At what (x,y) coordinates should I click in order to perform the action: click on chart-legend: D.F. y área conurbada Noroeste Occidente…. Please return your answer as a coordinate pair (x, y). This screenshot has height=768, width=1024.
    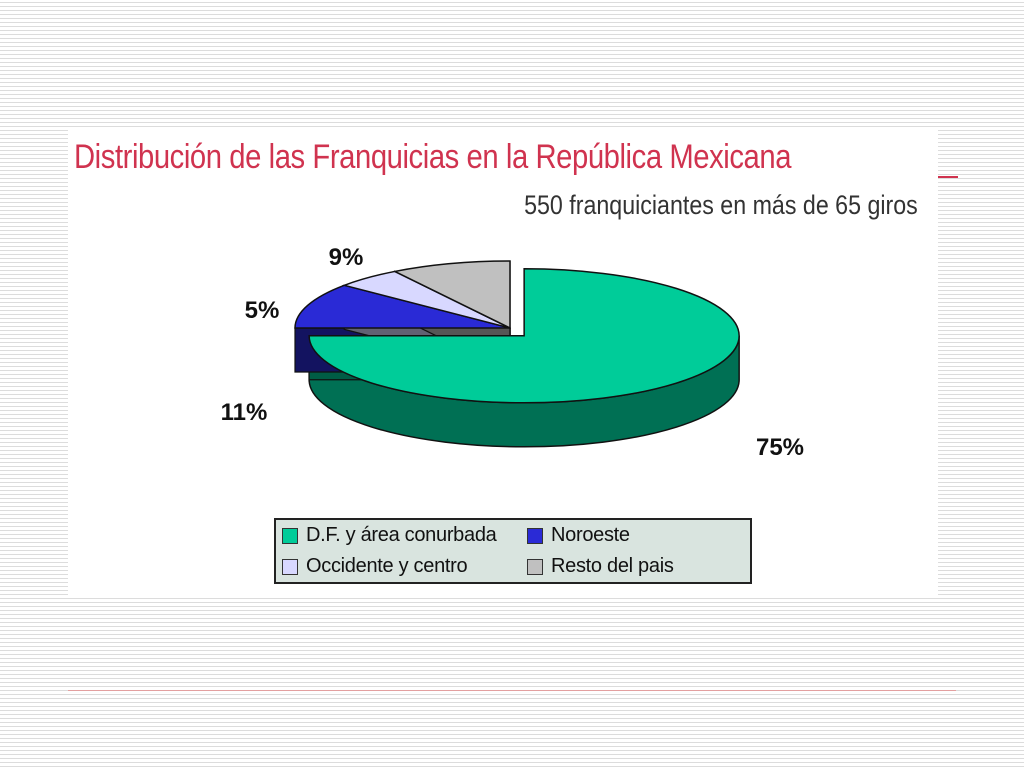
    Looking at the image, I should click on (513, 551).